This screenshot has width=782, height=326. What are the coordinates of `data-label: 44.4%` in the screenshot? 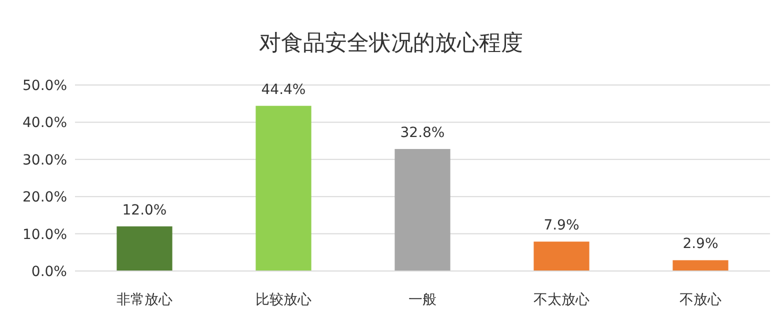 It's located at (283, 90).